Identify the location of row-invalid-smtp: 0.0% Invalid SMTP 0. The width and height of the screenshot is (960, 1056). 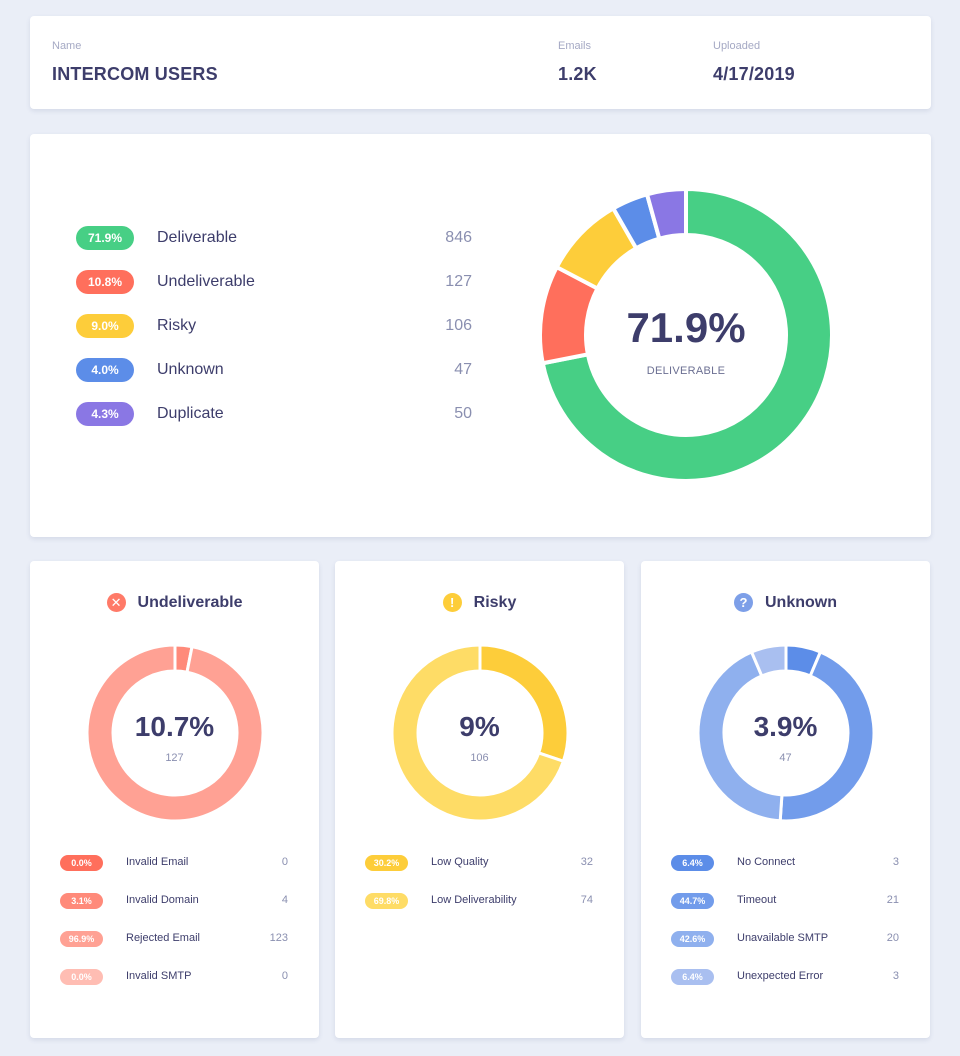
(174, 977).